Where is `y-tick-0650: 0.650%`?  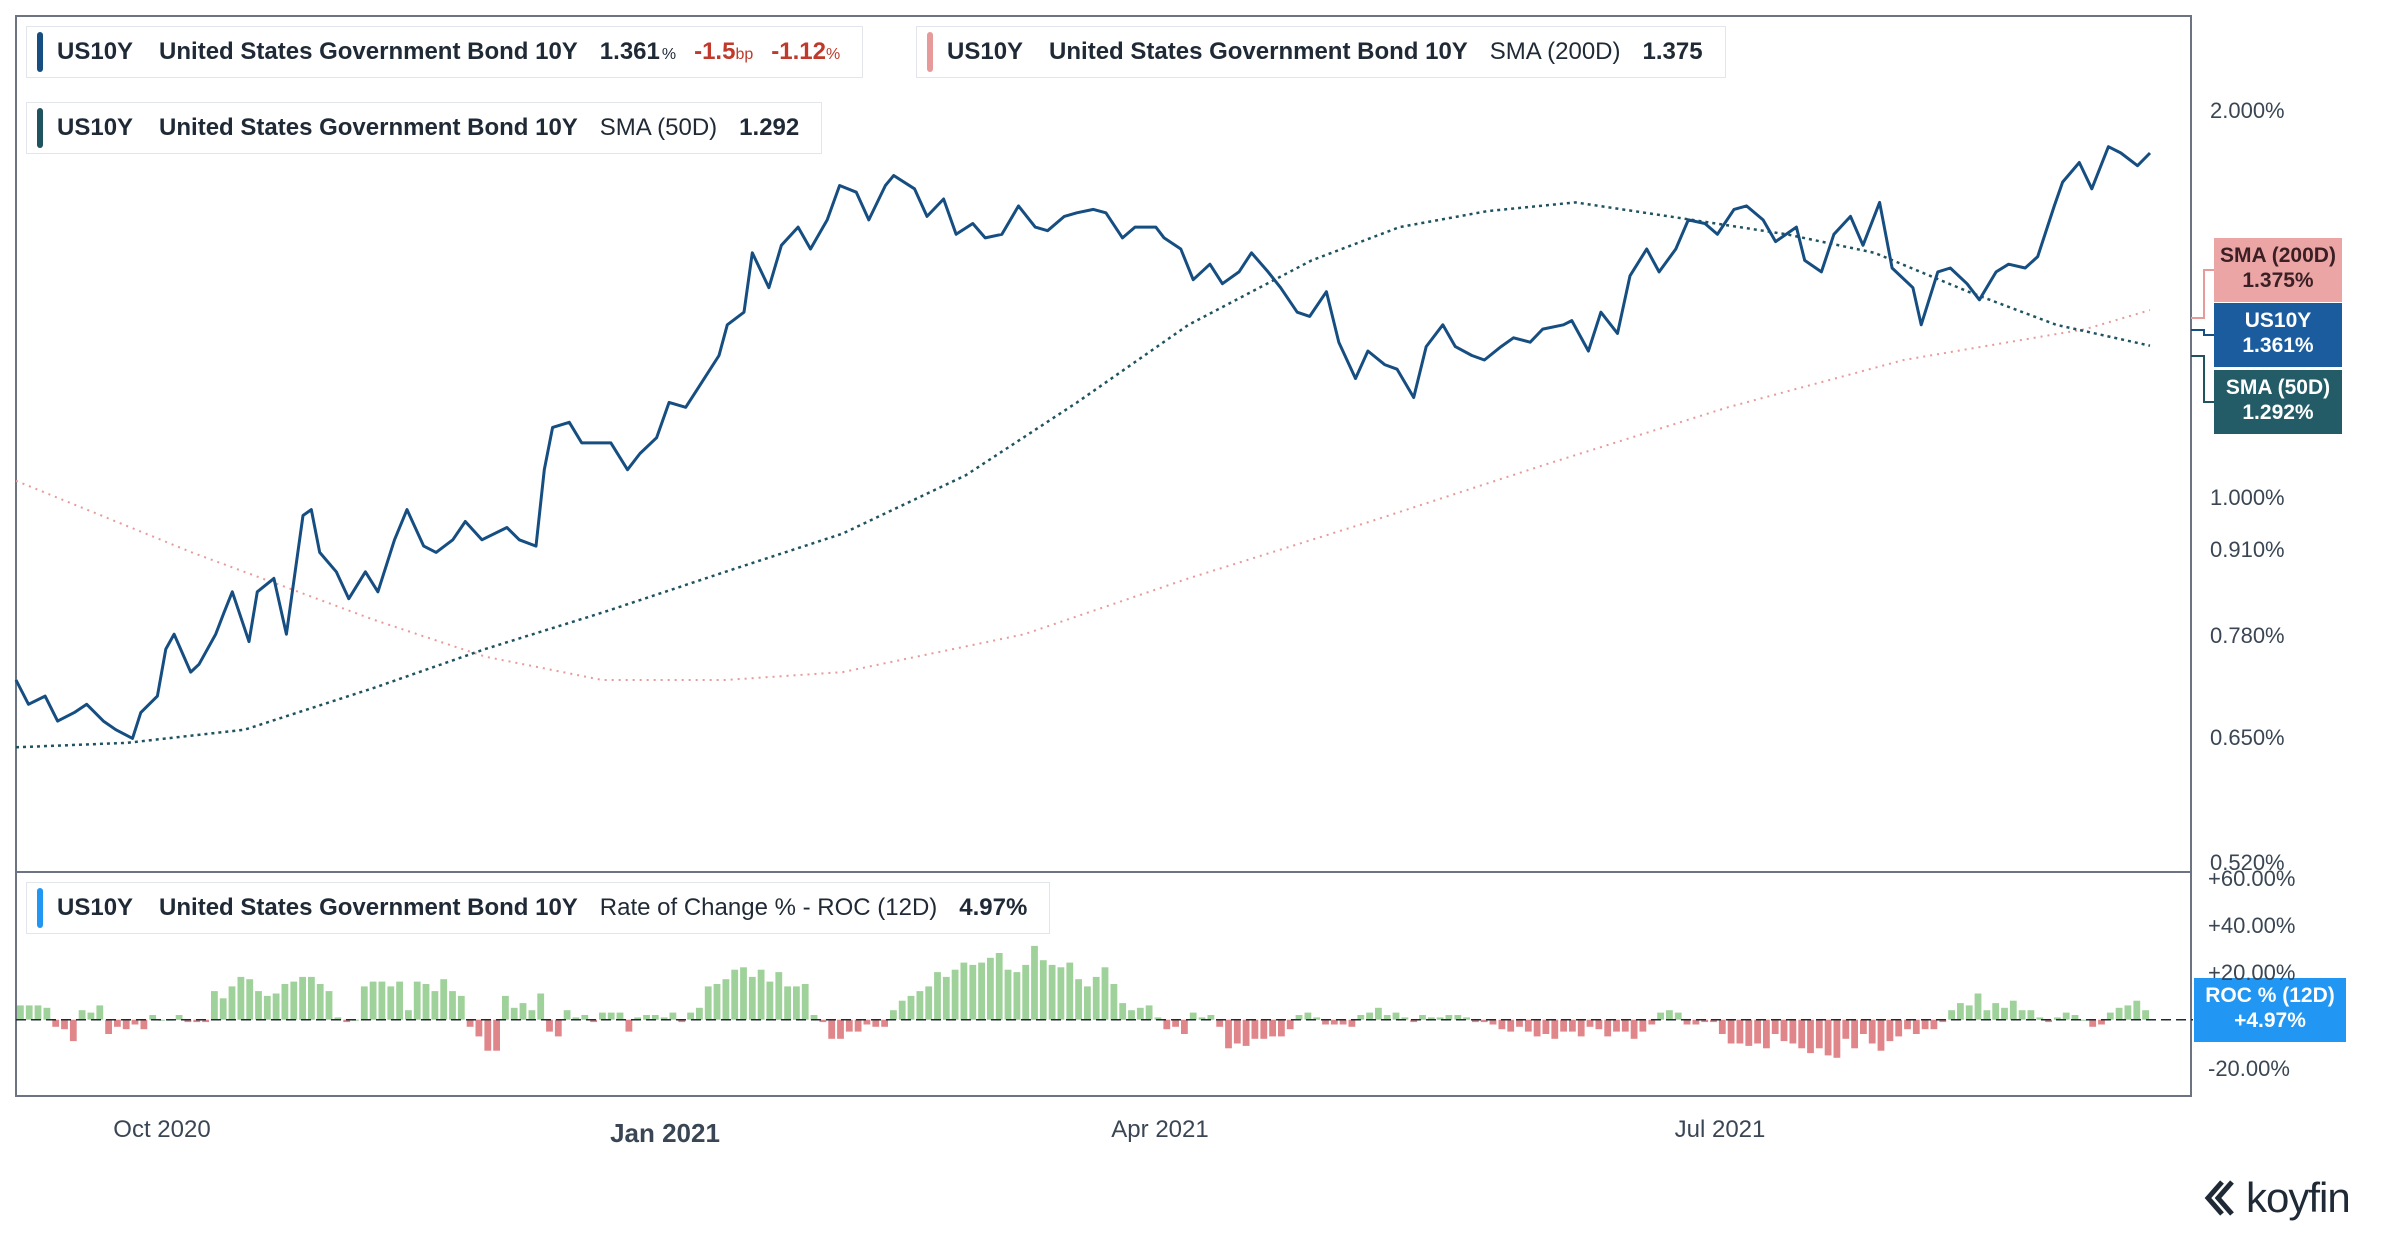
y-tick-0650: 0.650% is located at coordinates (2247, 737).